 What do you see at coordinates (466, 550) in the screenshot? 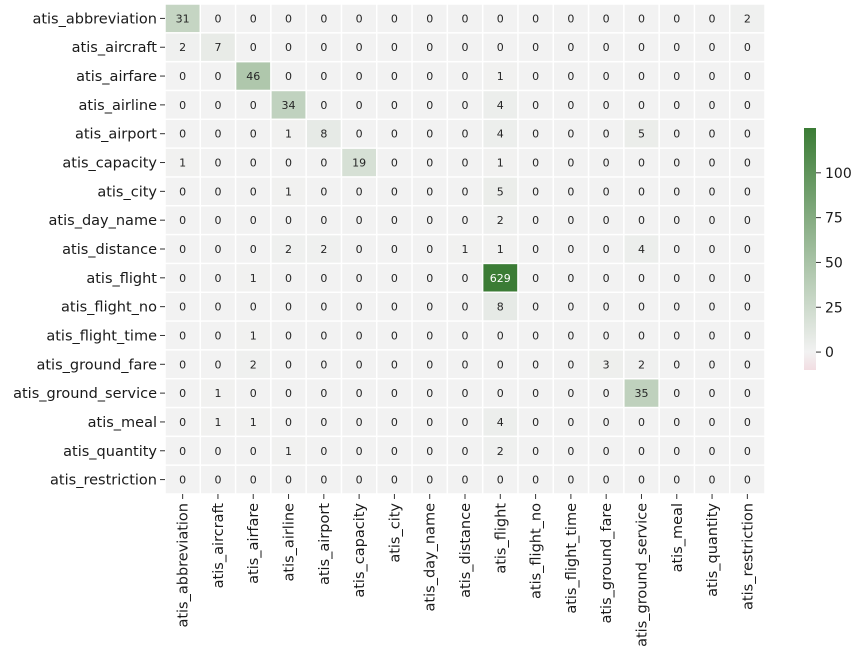
I see `column-label: atis_distance` at bounding box center [466, 550].